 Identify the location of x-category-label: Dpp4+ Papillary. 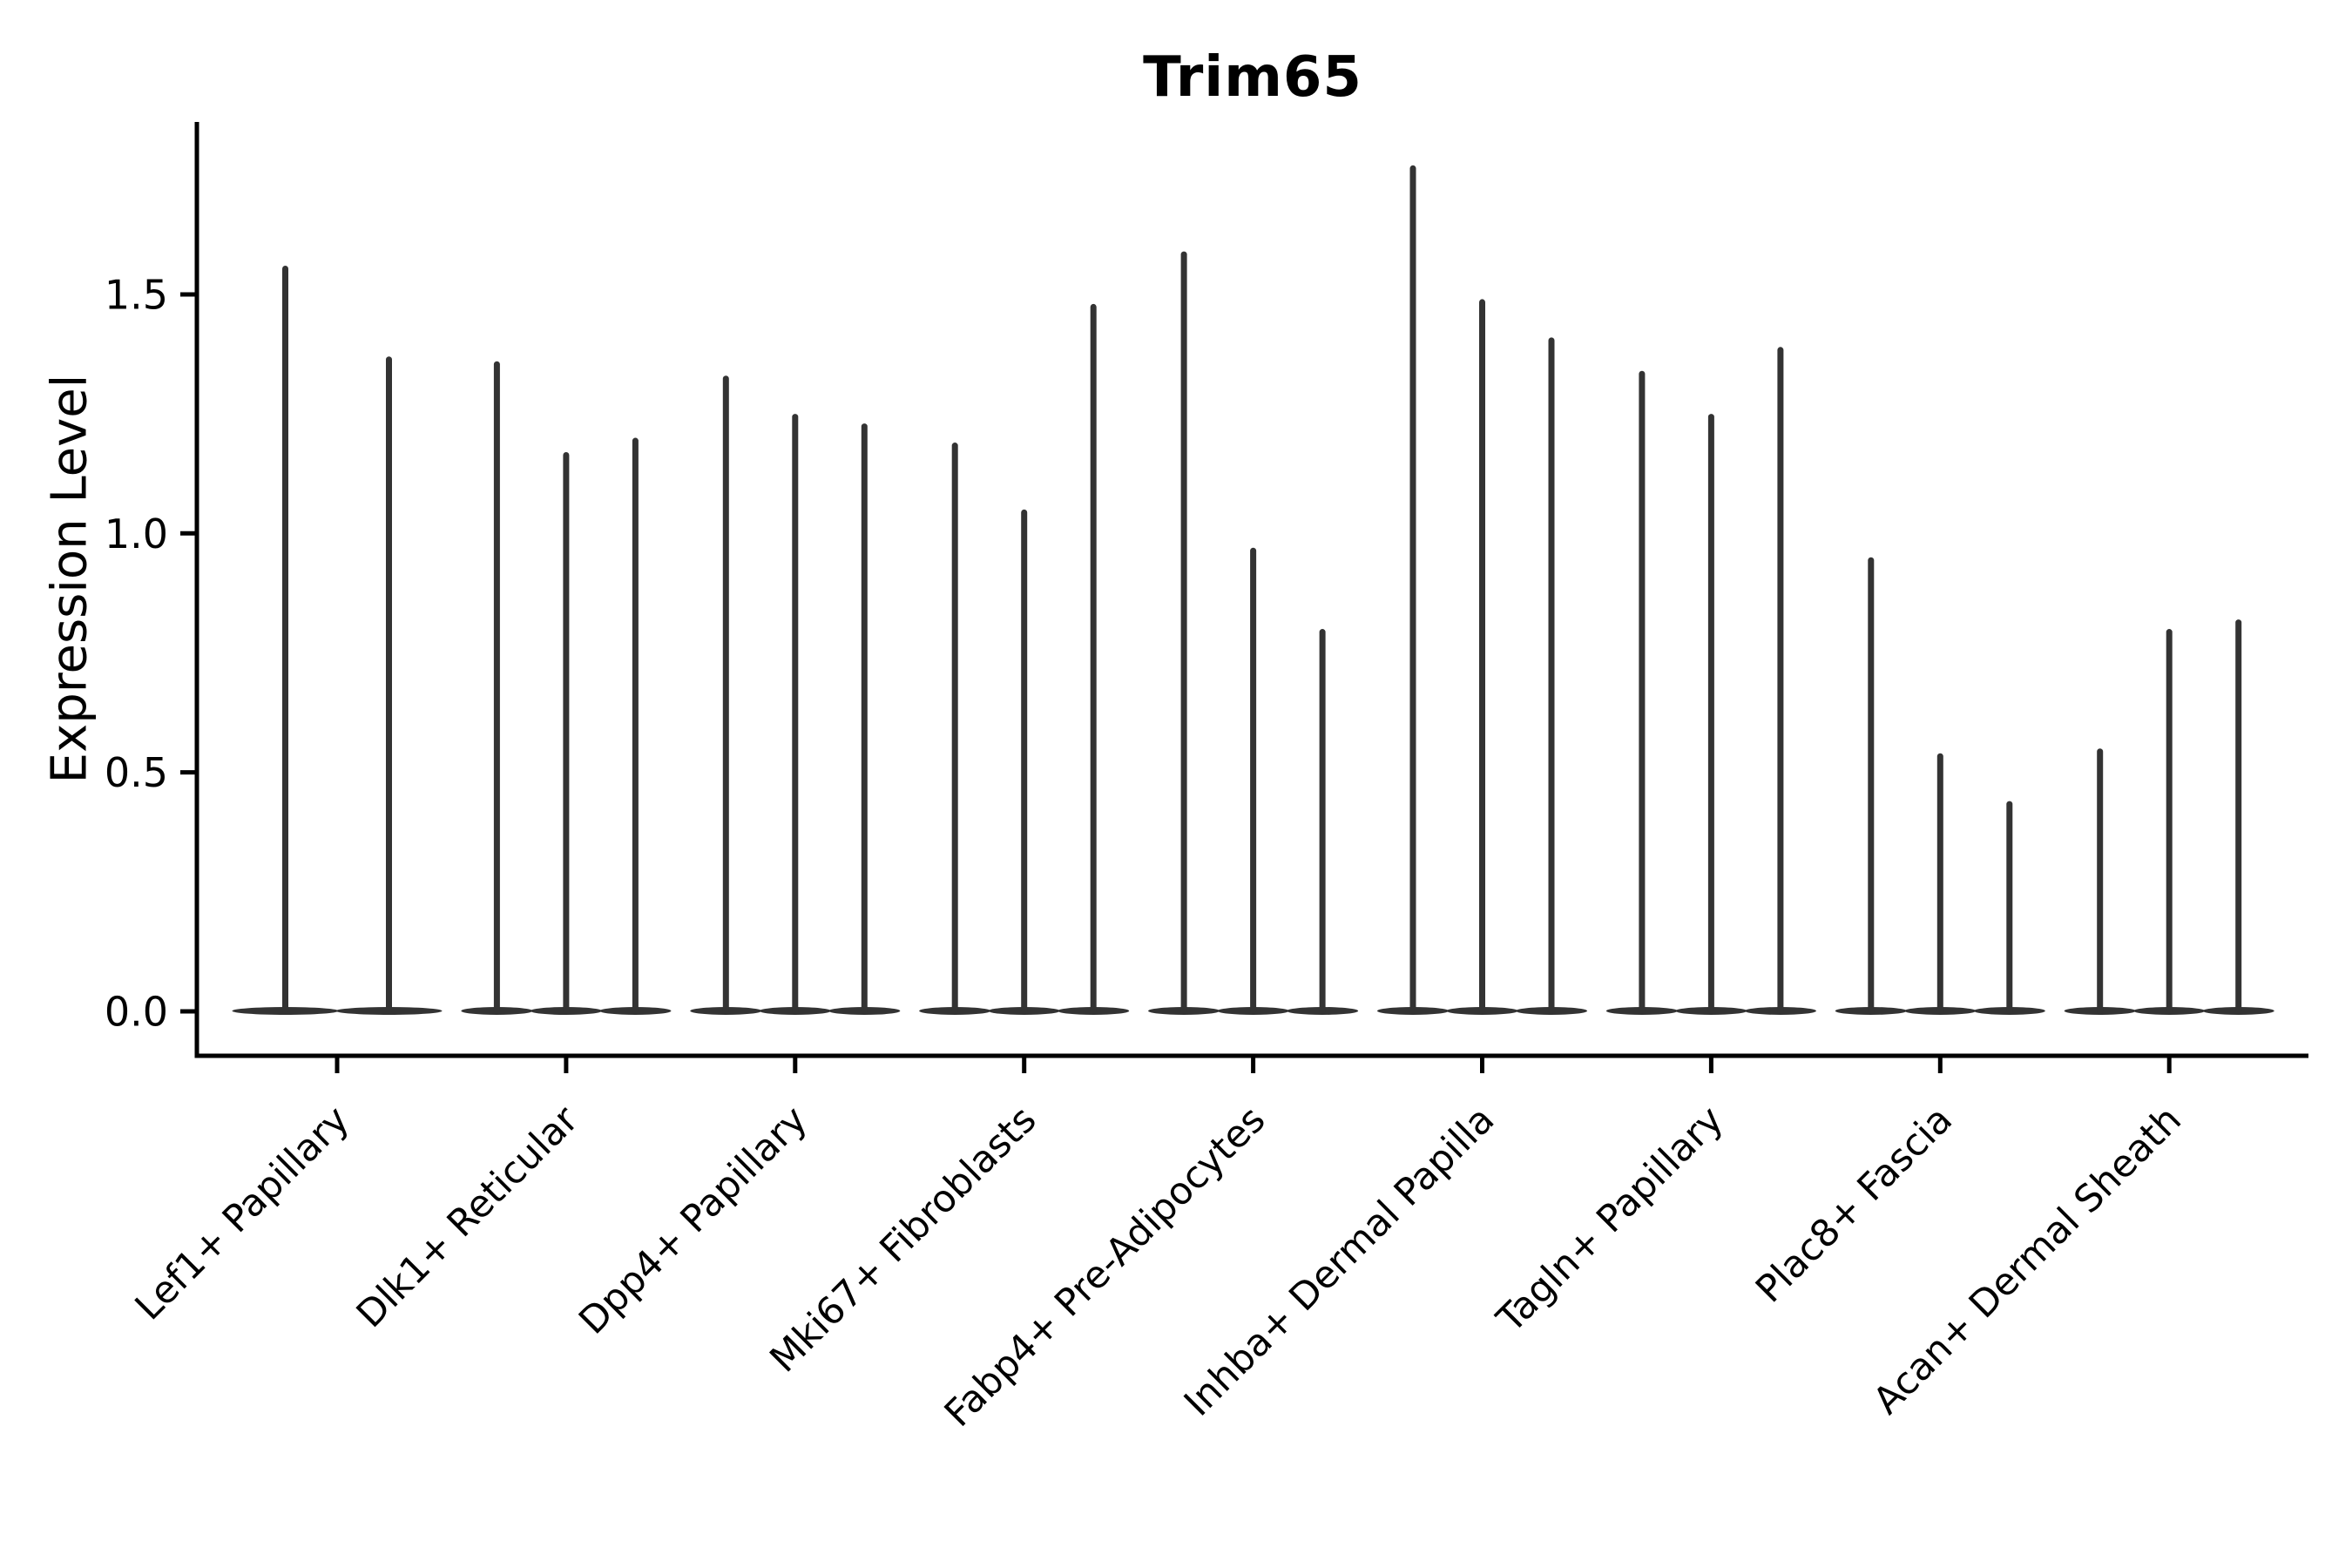
(693, 1220).